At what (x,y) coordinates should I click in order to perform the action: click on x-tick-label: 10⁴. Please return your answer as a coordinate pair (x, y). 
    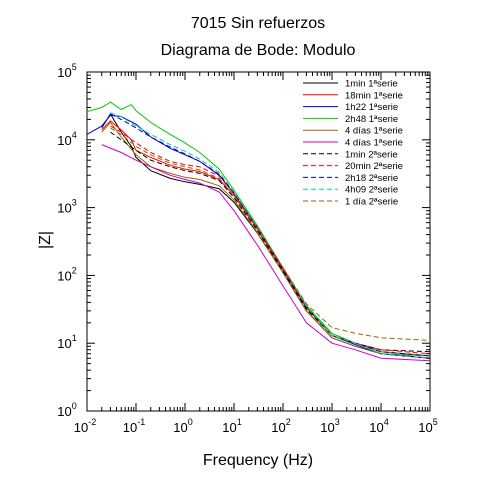
    Looking at the image, I should click on (378, 426).